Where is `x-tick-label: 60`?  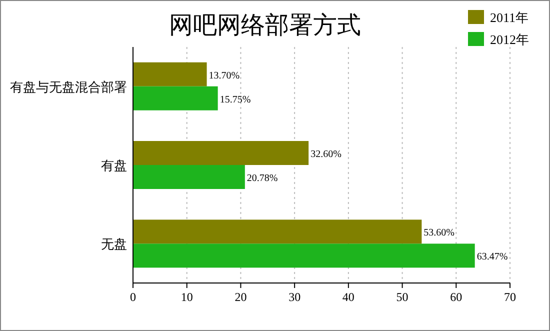 x-tick-label: 60 is located at coordinates (456, 297).